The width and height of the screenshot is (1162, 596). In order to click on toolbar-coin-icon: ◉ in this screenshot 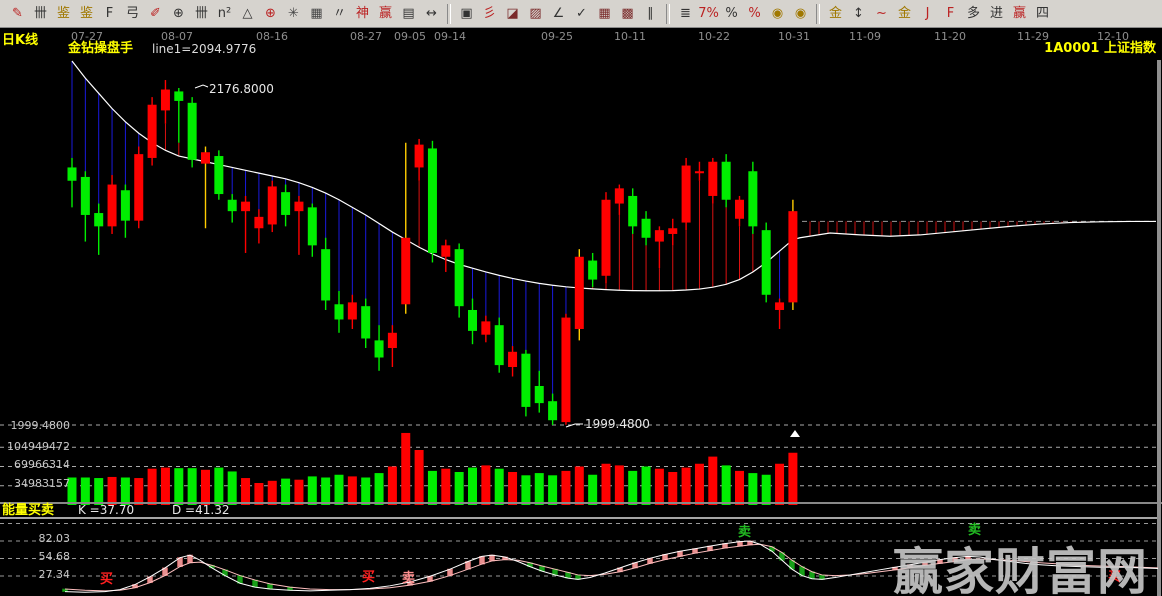, I will do `click(777, 13)`.